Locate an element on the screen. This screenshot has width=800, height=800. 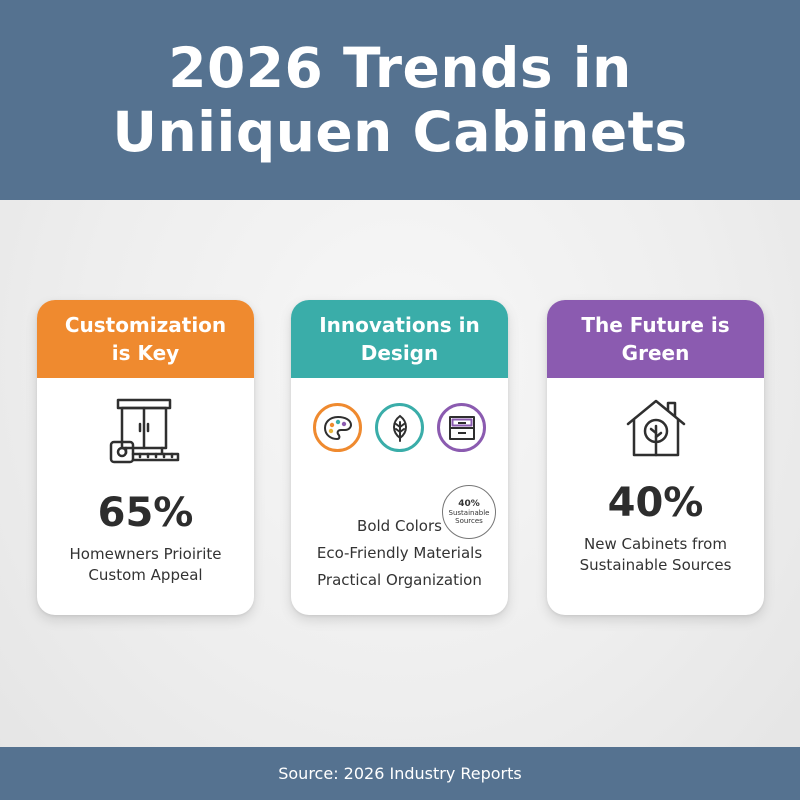
source-footer: Source: 2026 Industry Reports is located at coordinates (400, 773).